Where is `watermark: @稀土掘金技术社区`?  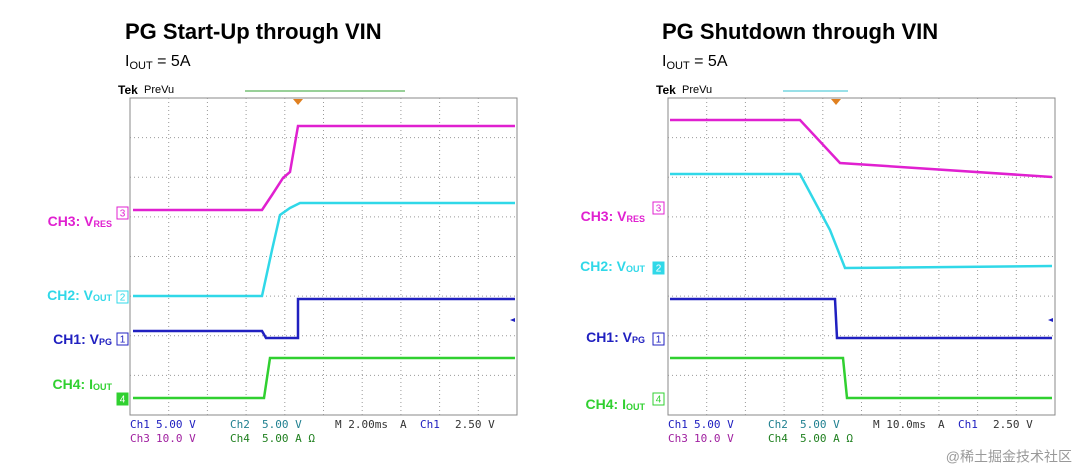 watermark: @稀土掘金技术社区 is located at coordinates (1009, 457).